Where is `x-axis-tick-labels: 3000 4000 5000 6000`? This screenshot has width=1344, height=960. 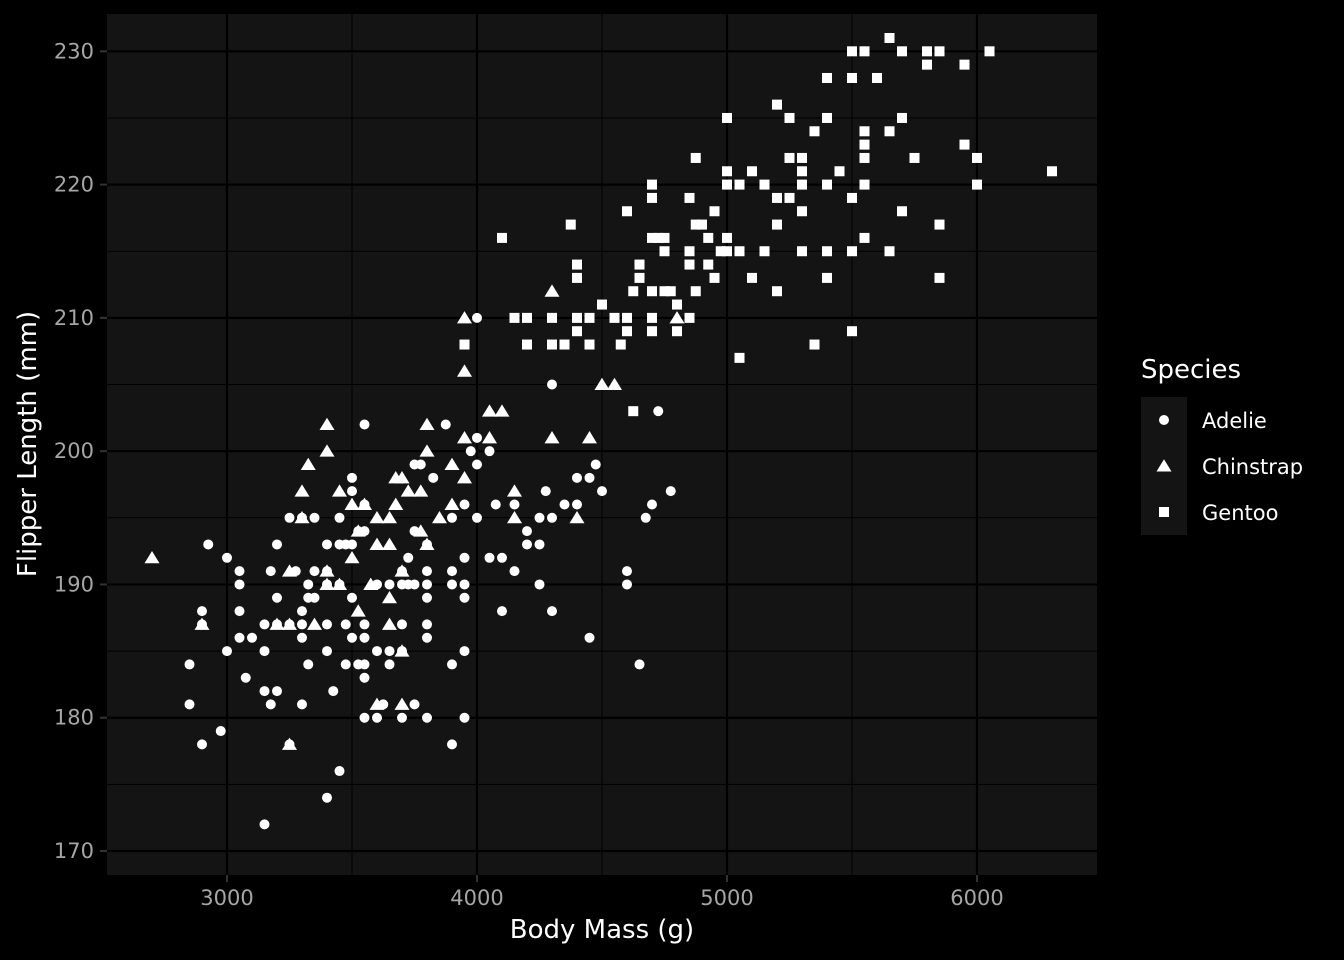 x-axis-tick-labels: 3000 4000 5000 6000 is located at coordinates (601, 898).